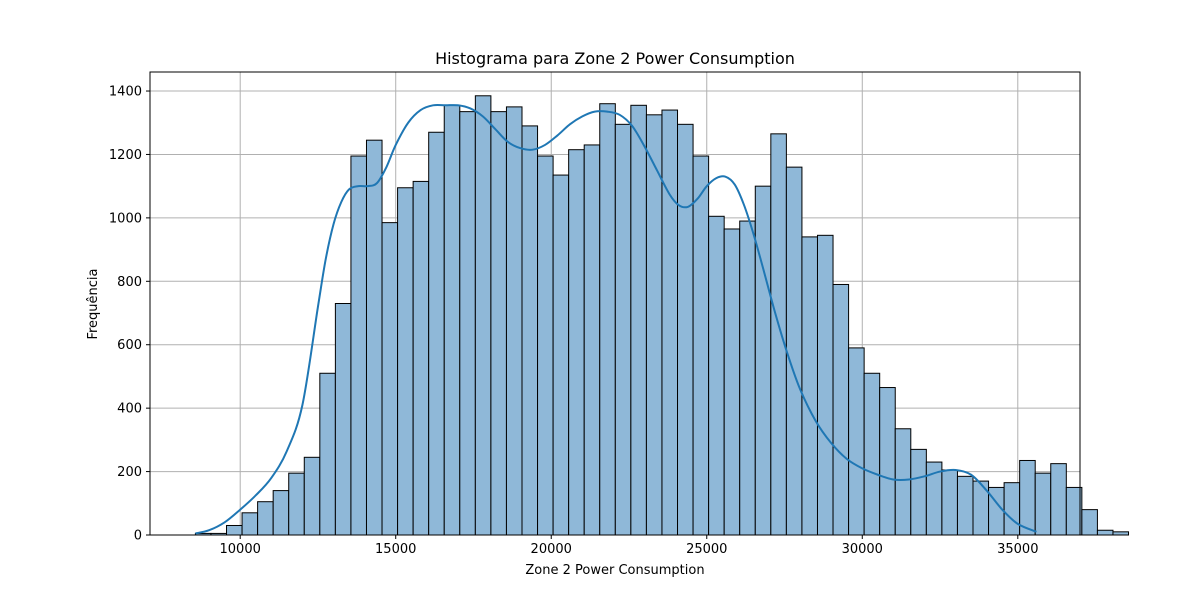  I want to click on y-tick-label: 400, so click(129, 409).